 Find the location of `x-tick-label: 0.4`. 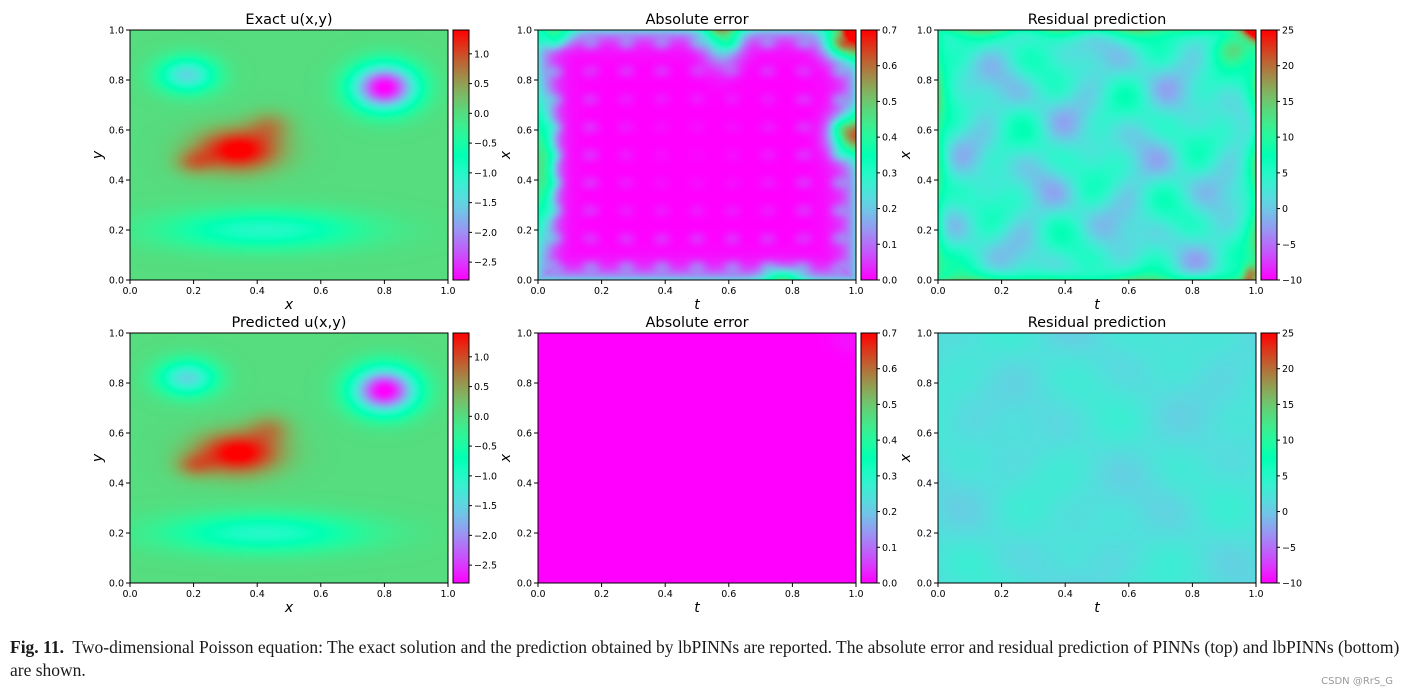

x-tick-label: 0.4 is located at coordinates (1065, 291).